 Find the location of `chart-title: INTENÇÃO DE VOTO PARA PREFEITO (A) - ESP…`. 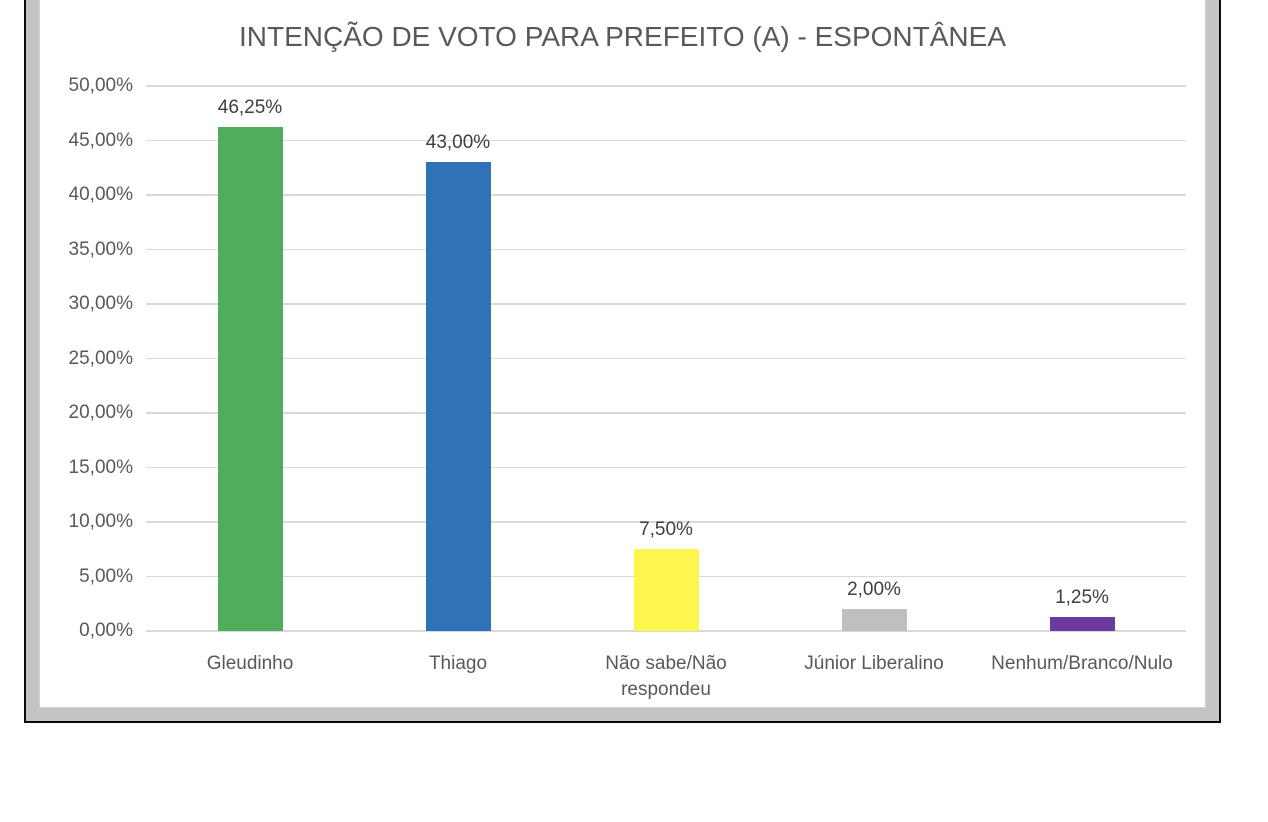

chart-title: INTENÇÃO DE VOTO PARA PREFEITO (A) - ESP… is located at coordinates (622, 36).